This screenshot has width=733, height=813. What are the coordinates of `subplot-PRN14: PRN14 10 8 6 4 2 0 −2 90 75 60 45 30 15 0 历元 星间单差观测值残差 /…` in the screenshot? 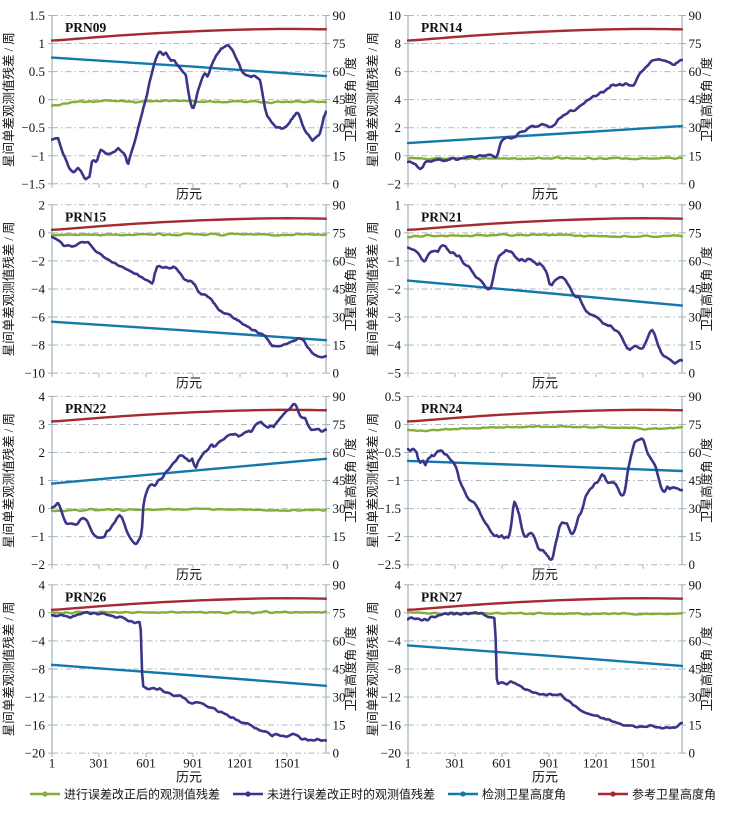 It's located at (539, 104).